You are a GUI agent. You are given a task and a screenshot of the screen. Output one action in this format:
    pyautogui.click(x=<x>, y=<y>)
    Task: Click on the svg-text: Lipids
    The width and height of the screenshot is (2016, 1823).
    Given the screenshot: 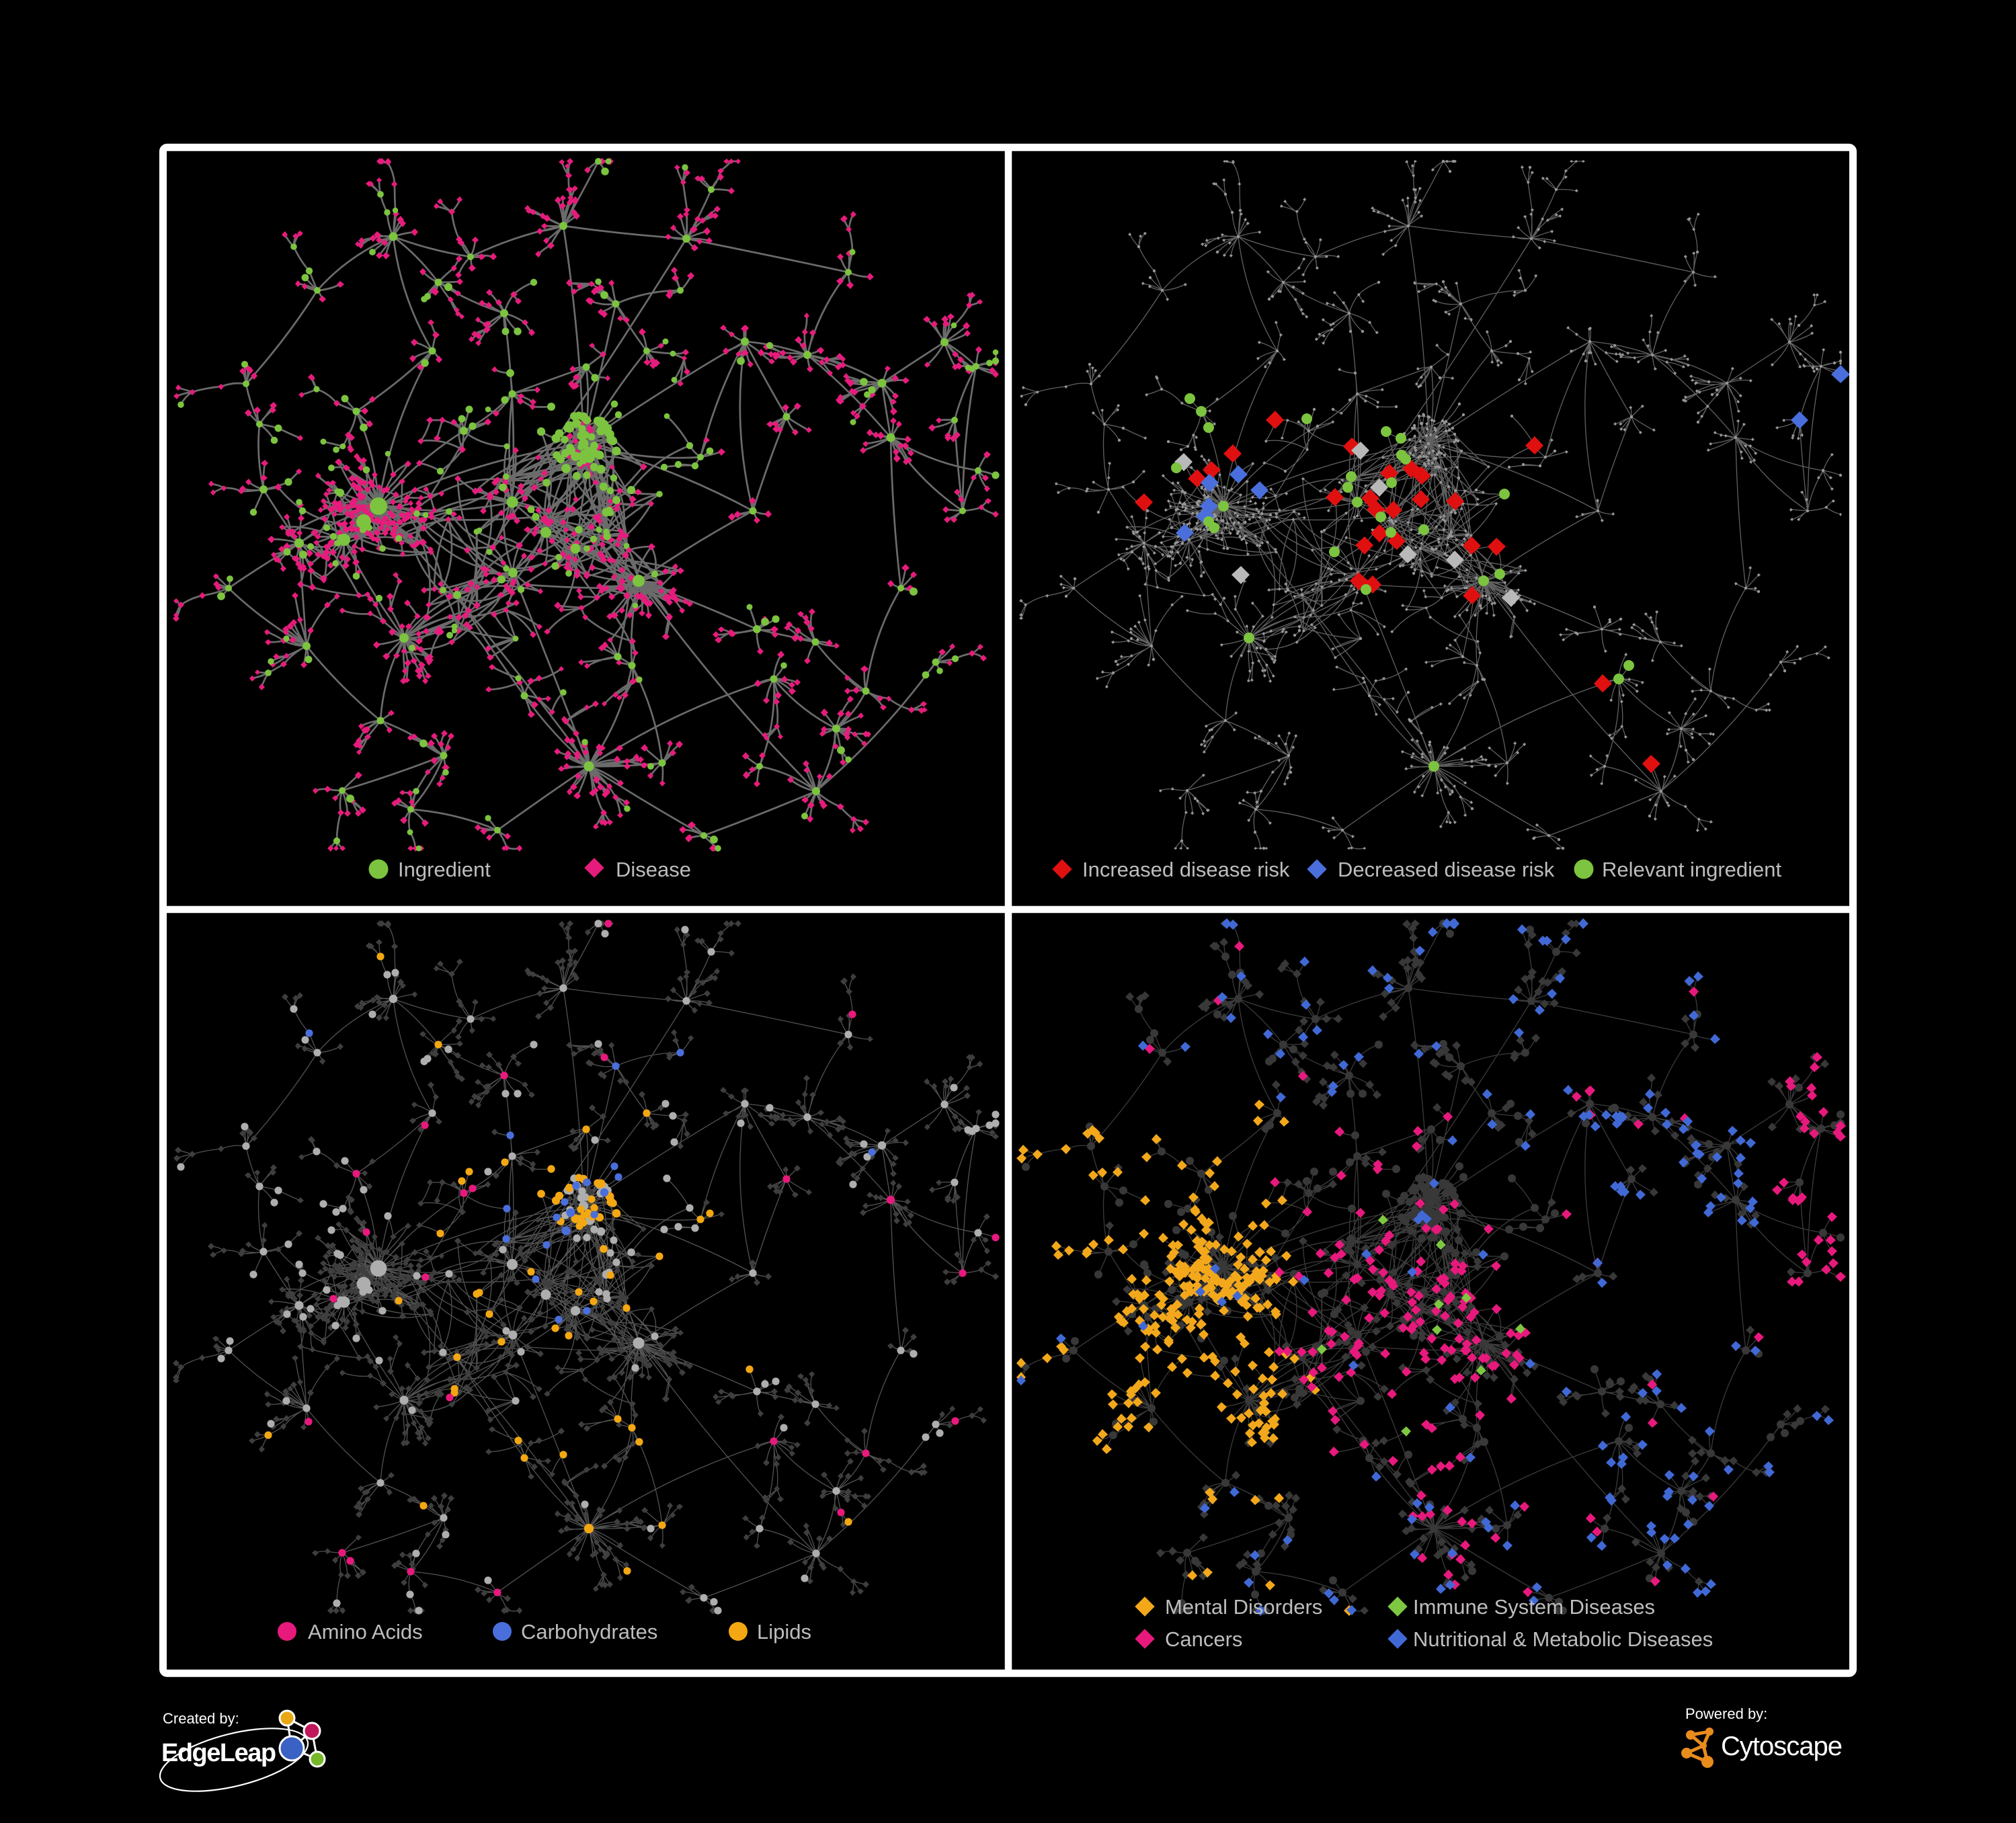 What is the action you would take?
    pyautogui.click(x=784, y=1632)
    